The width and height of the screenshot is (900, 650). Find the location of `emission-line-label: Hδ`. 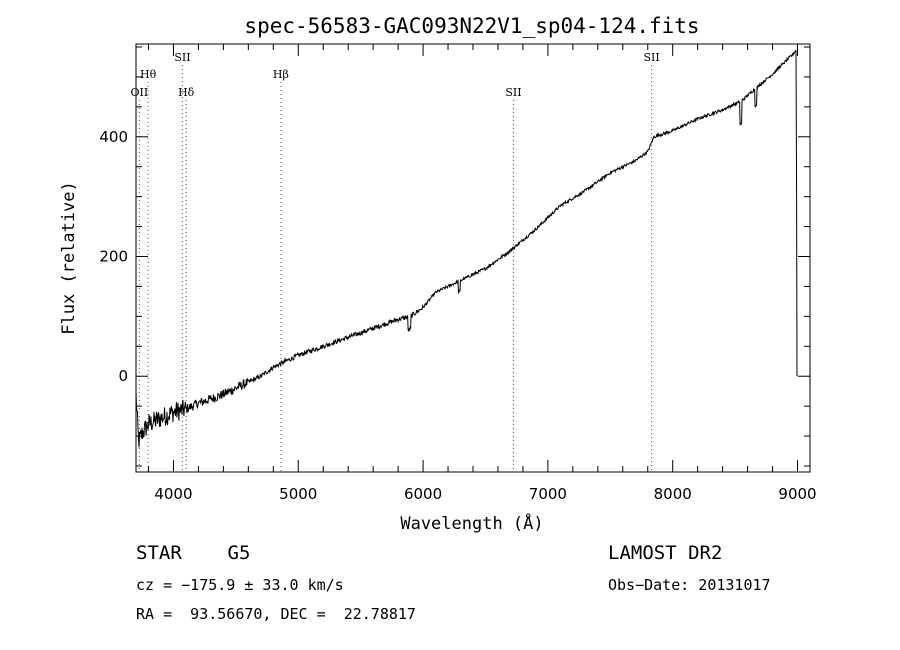

emission-line-label: Hδ is located at coordinates (186, 92).